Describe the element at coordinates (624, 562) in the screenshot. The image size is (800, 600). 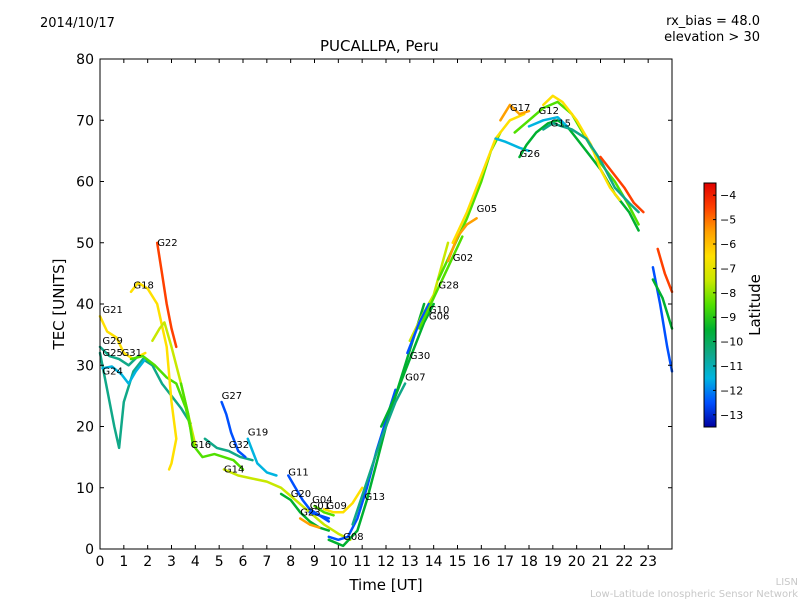
I see `x-tick-label: 22` at that location.